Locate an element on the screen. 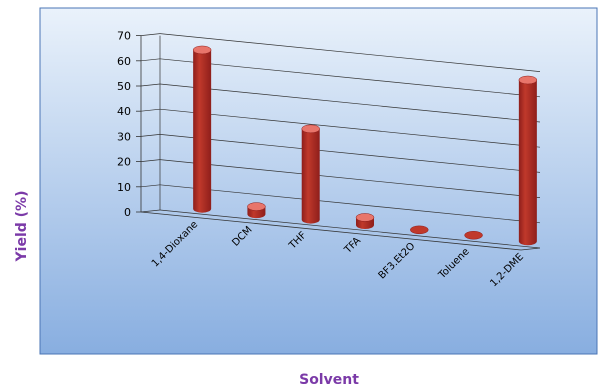 This screenshot has height=391, width=602. x-axis-line is located at coordinates (331, 231).